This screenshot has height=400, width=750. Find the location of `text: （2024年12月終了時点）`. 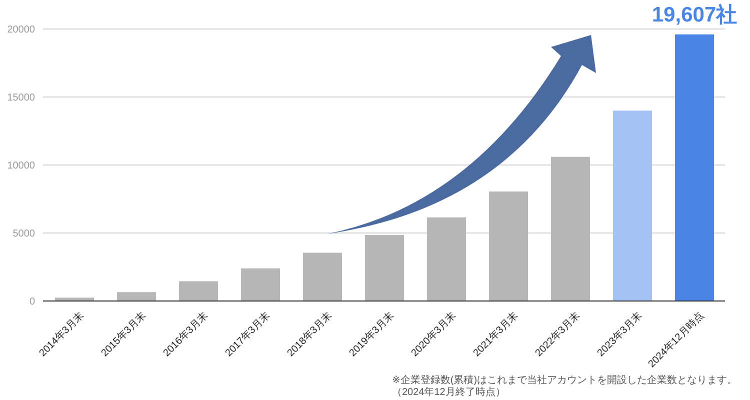

text: （2024年12月終了時点） is located at coordinates (449, 393).